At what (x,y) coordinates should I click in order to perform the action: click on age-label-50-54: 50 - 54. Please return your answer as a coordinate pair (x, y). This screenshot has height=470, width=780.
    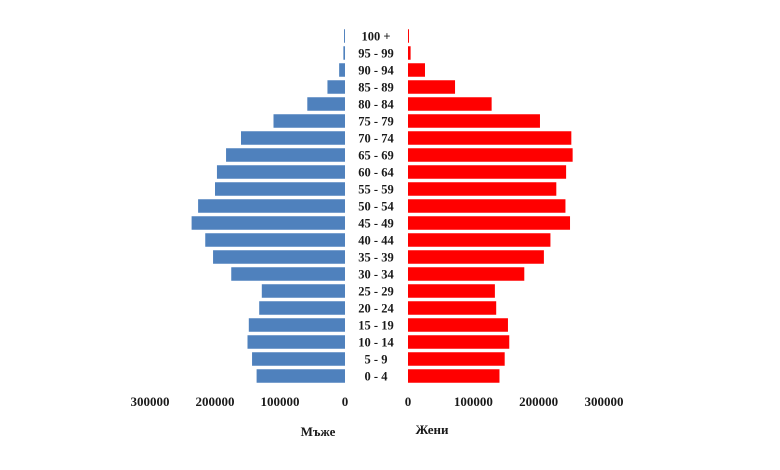
    Looking at the image, I should click on (376, 207).